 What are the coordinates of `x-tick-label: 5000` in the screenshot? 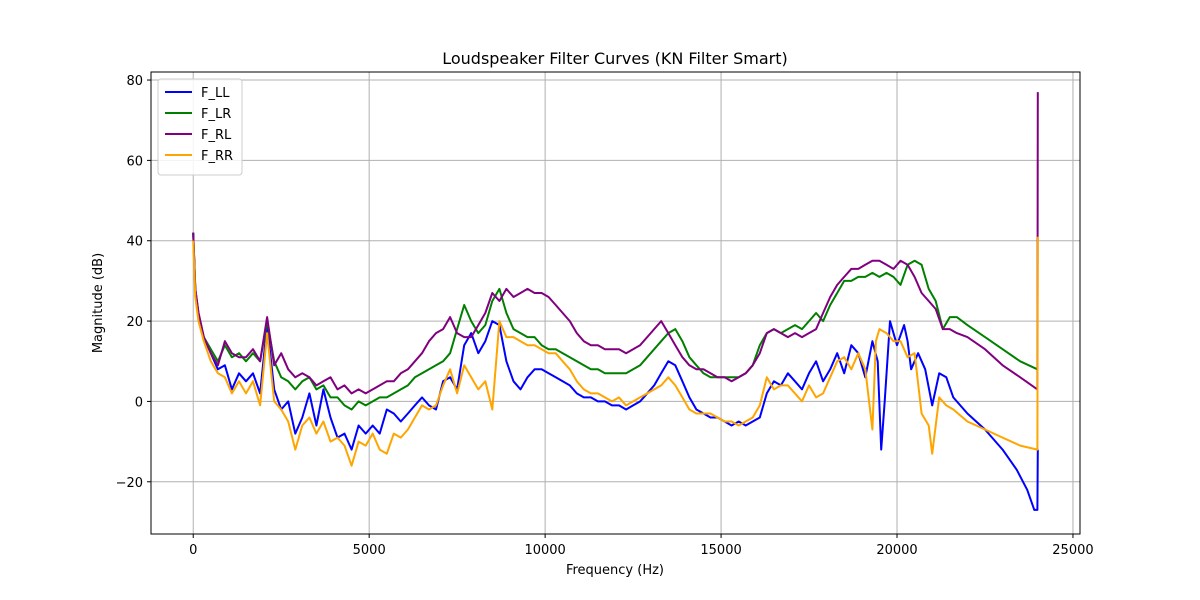 It's located at (369, 550).